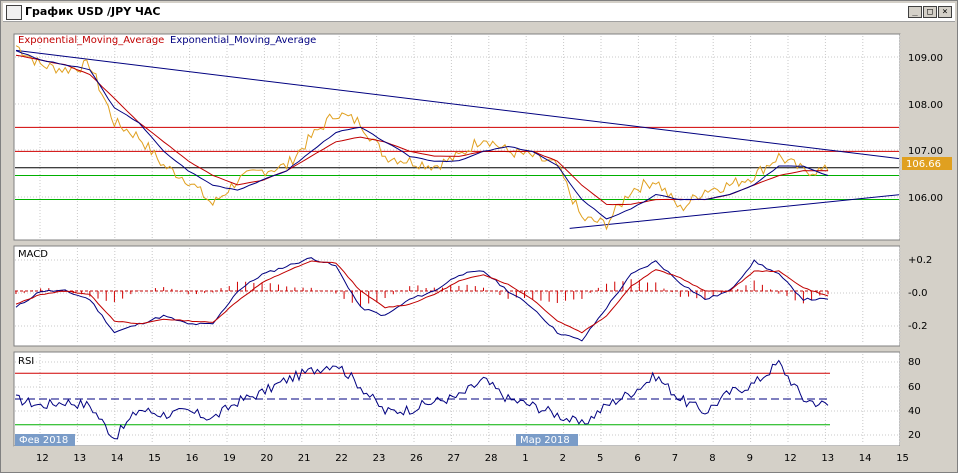 The width and height of the screenshot is (958, 473). What do you see at coordinates (453, 458) in the screenshot?
I see `day-label: 27` at bounding box center [453, 458].